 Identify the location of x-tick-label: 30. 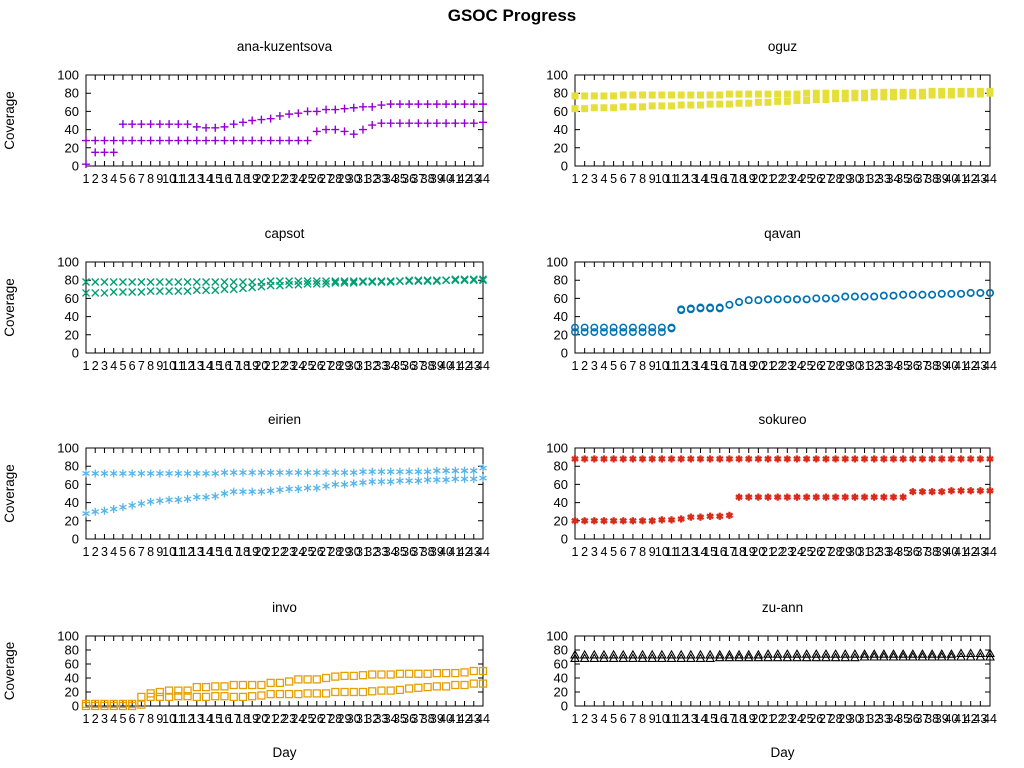
(354, 179).